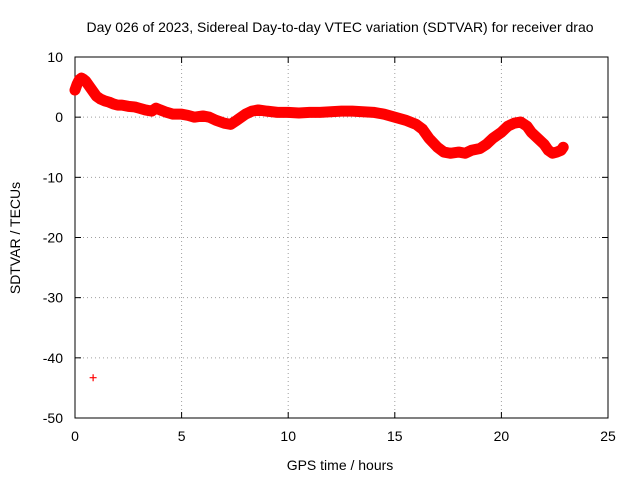  Describe the element at coordinates (75, 436) in the screenshot. I see `x-tick-label: 0` at that location.